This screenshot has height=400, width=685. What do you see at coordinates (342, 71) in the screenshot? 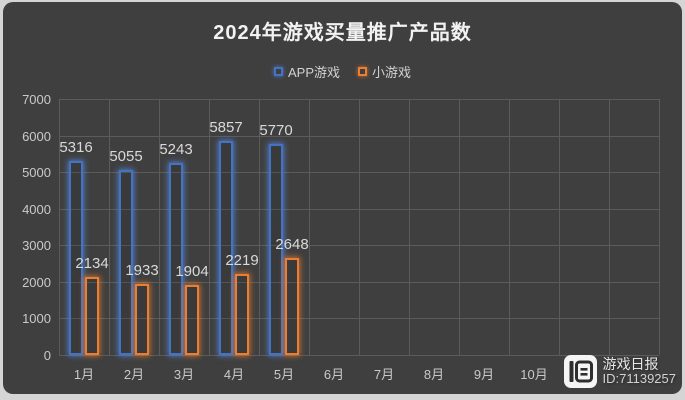
I see `legend: APP游戏 小游戏` at bounding box center [342, 71].